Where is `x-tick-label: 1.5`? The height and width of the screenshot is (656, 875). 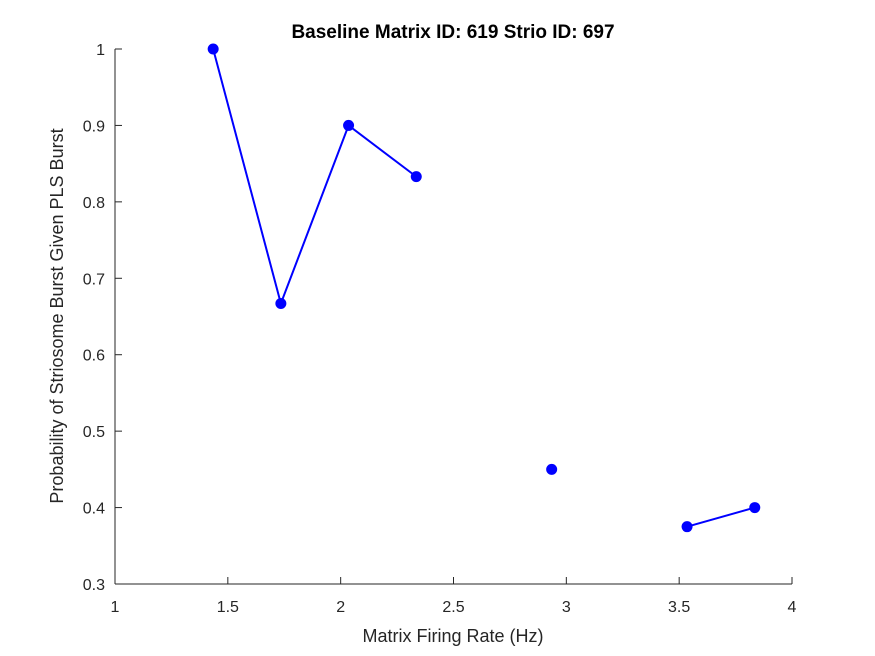
x-tick-label: 1.5 is located at coordinates (228, 607).